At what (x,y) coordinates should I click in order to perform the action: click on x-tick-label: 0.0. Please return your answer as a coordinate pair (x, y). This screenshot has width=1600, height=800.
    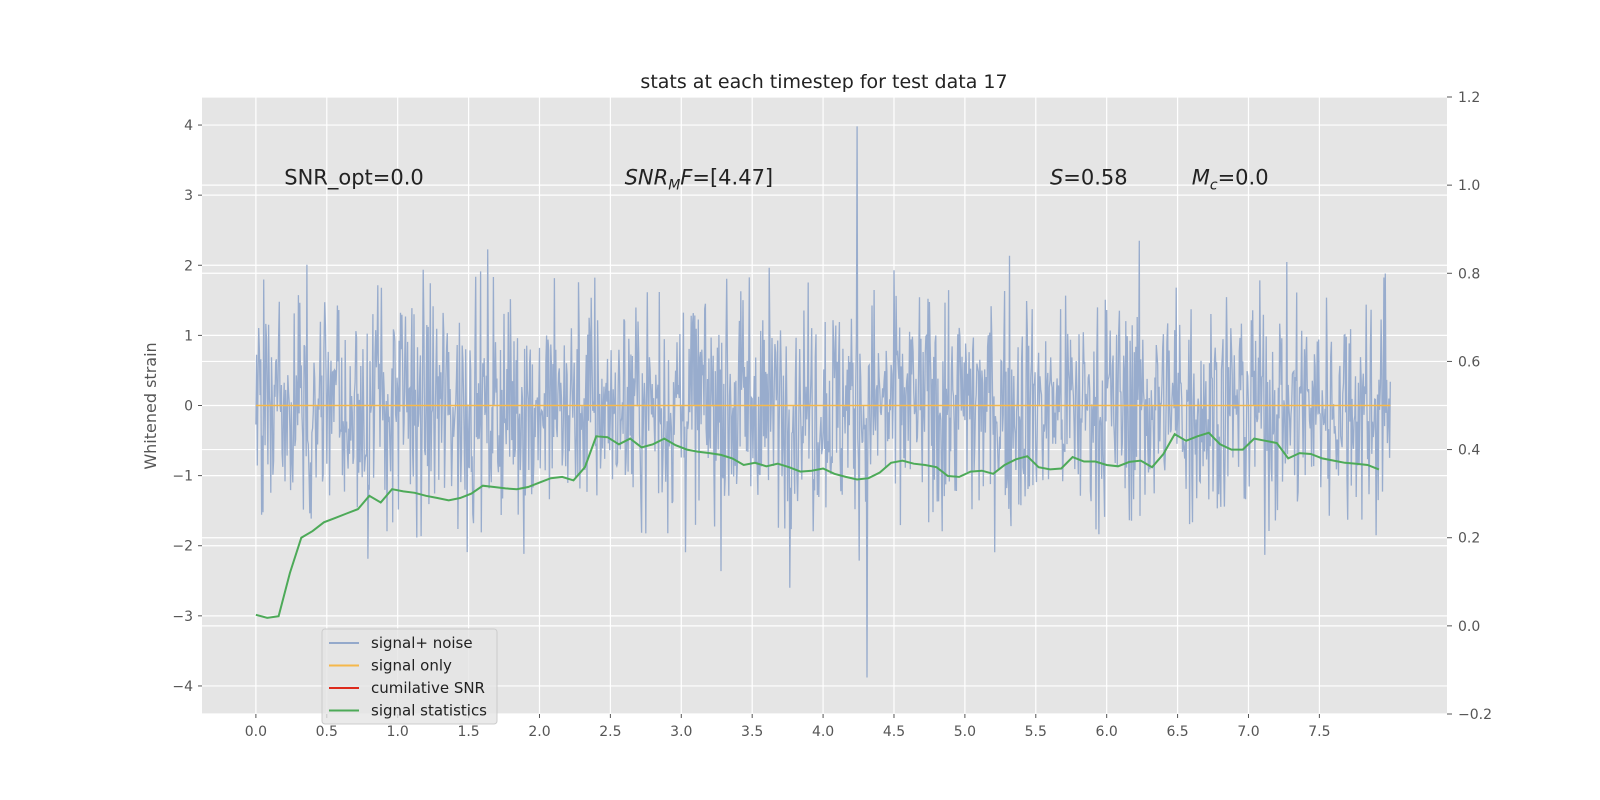
    Looking at the image, I should click on (256, 732).